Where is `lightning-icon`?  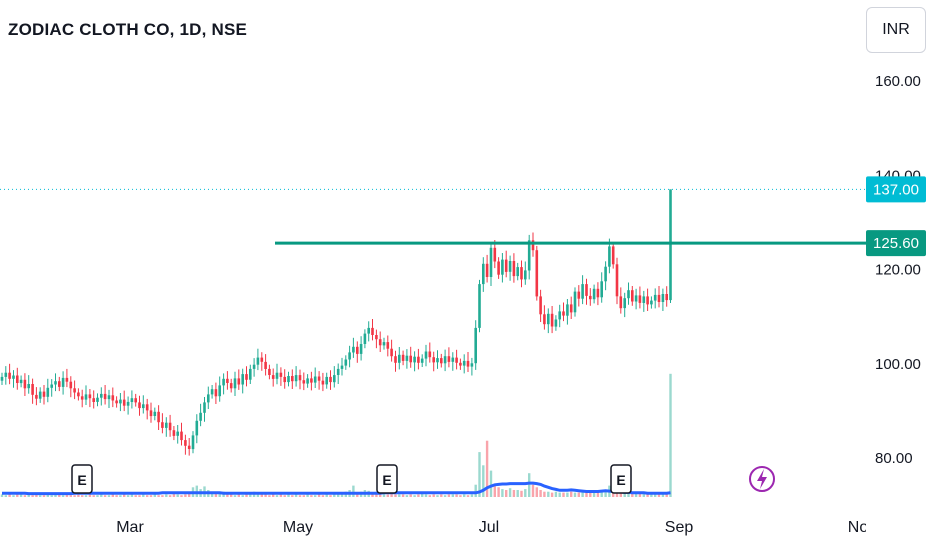 lightning-icon is located at coordinates (762, 479).